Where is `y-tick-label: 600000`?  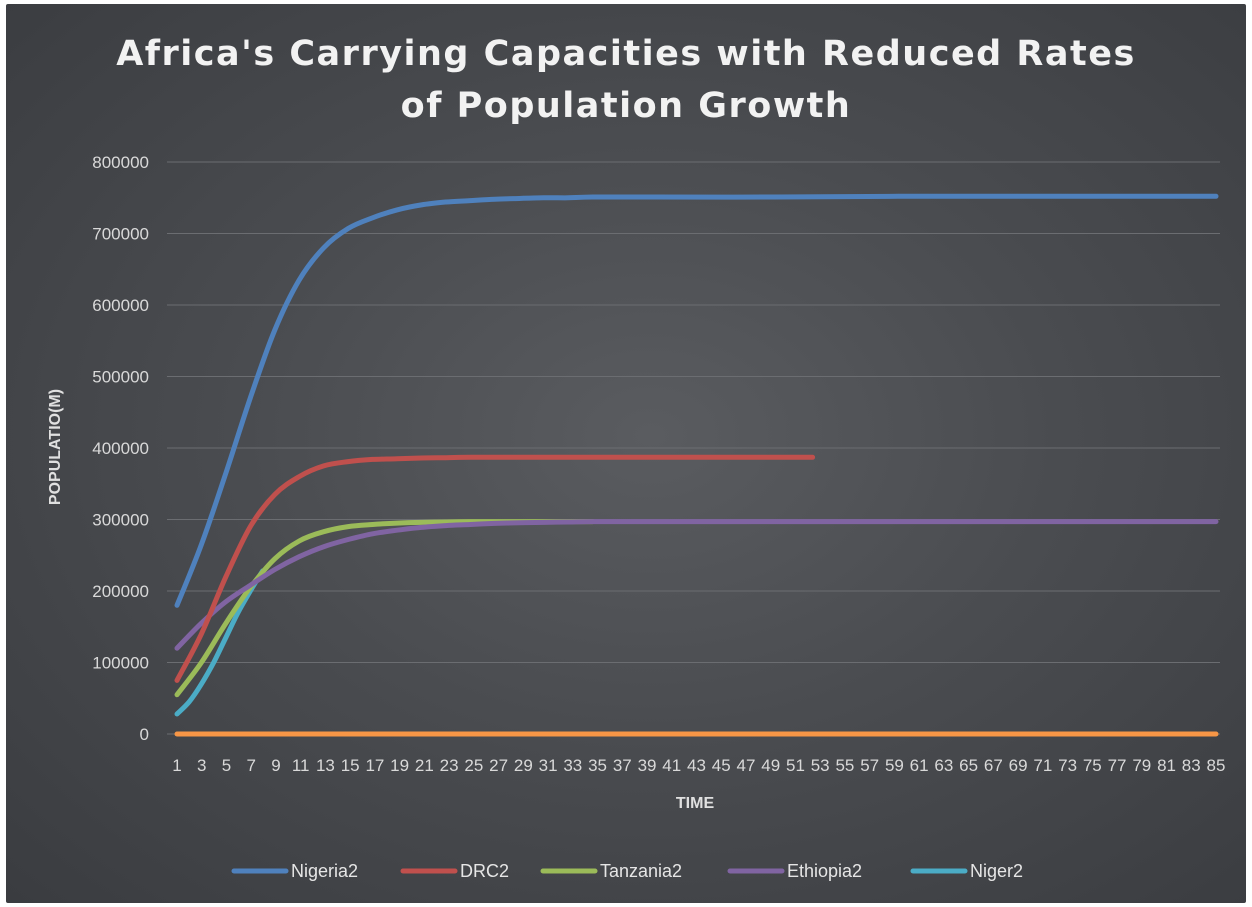 y-tick-label: 600000 is located at coordinates (120, 305).